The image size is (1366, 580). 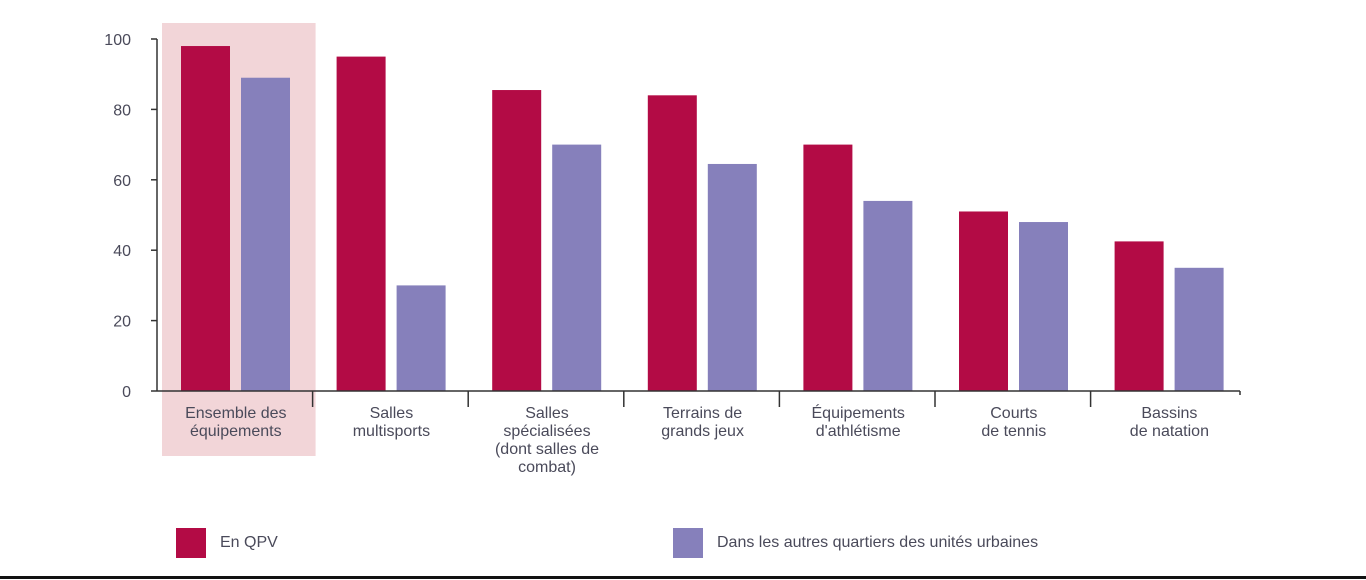 What do you see at coordinates (1169, 413) in the screenshot?
I see `x-category-label-line: Bassins` at bounding box center [1169, 413].